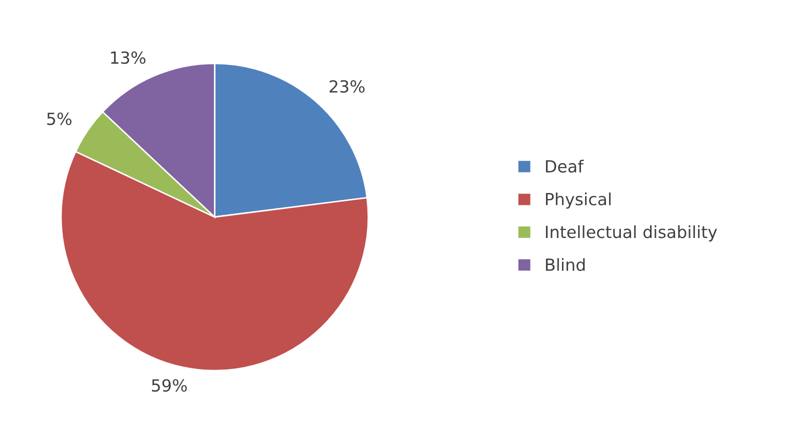  What do you see at coordinates (632, 233) in the screenshot?
I see `legend-label: Intellectual disability` at bounding box center [632, 233].